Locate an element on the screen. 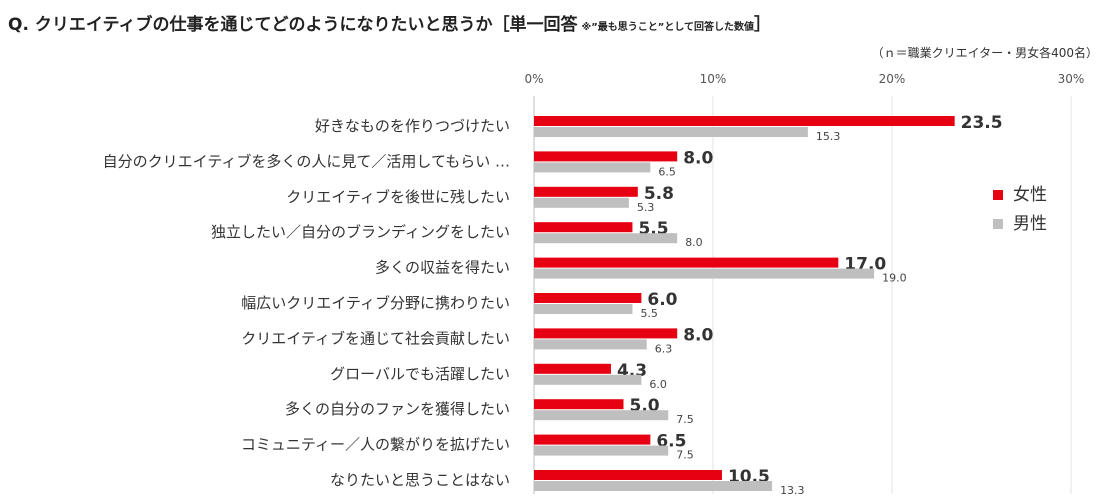  category-label: コミュニティー／人の繋がりを拡げたい is located at coordinates (375, 445).